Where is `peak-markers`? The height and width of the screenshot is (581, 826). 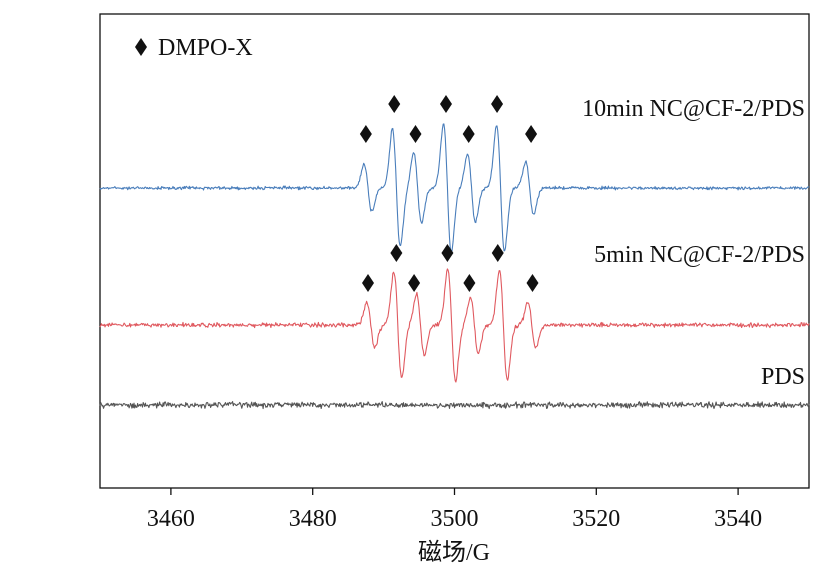 peak-markers is located at coordinates (449, 193).